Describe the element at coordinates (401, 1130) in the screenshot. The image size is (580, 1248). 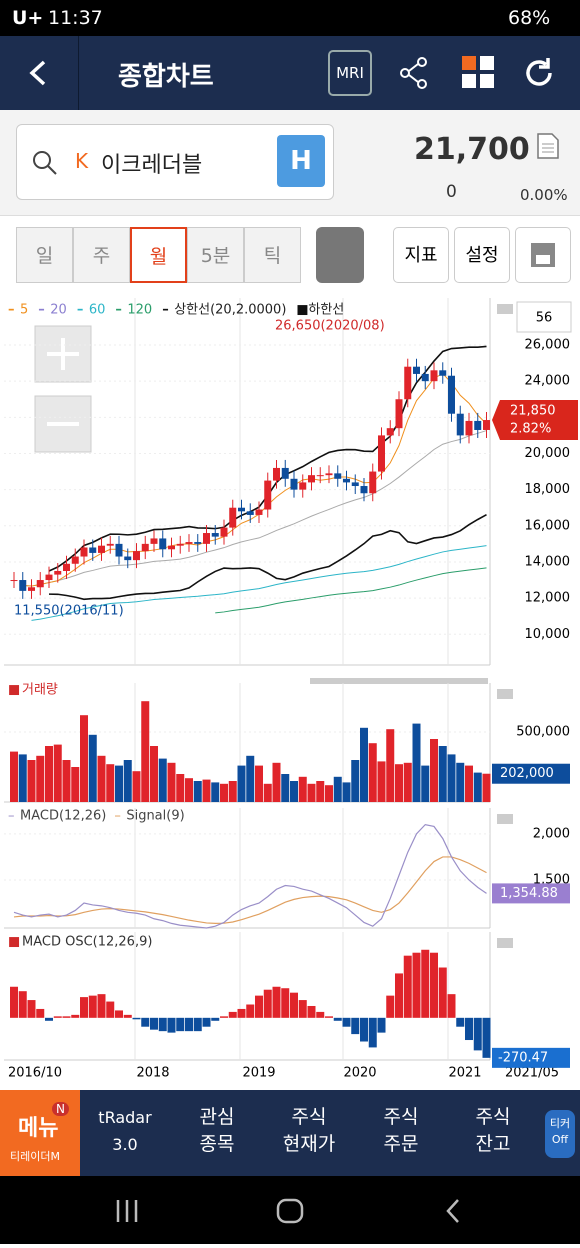
I see `nav-item: 주식 주문` at that location.